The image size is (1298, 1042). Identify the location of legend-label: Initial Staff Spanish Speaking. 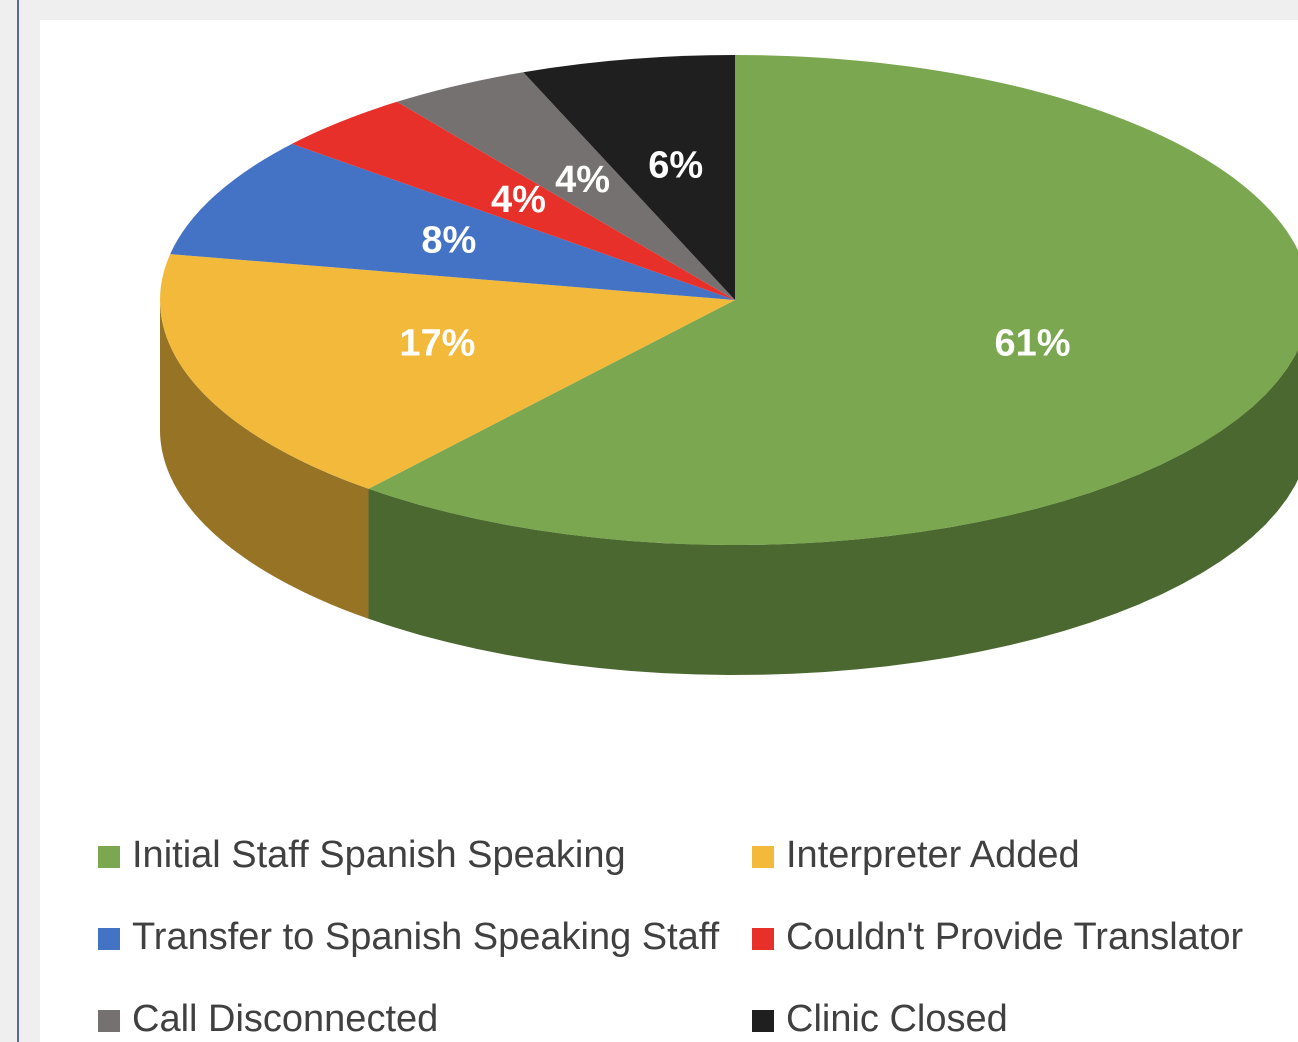
(379, 855).